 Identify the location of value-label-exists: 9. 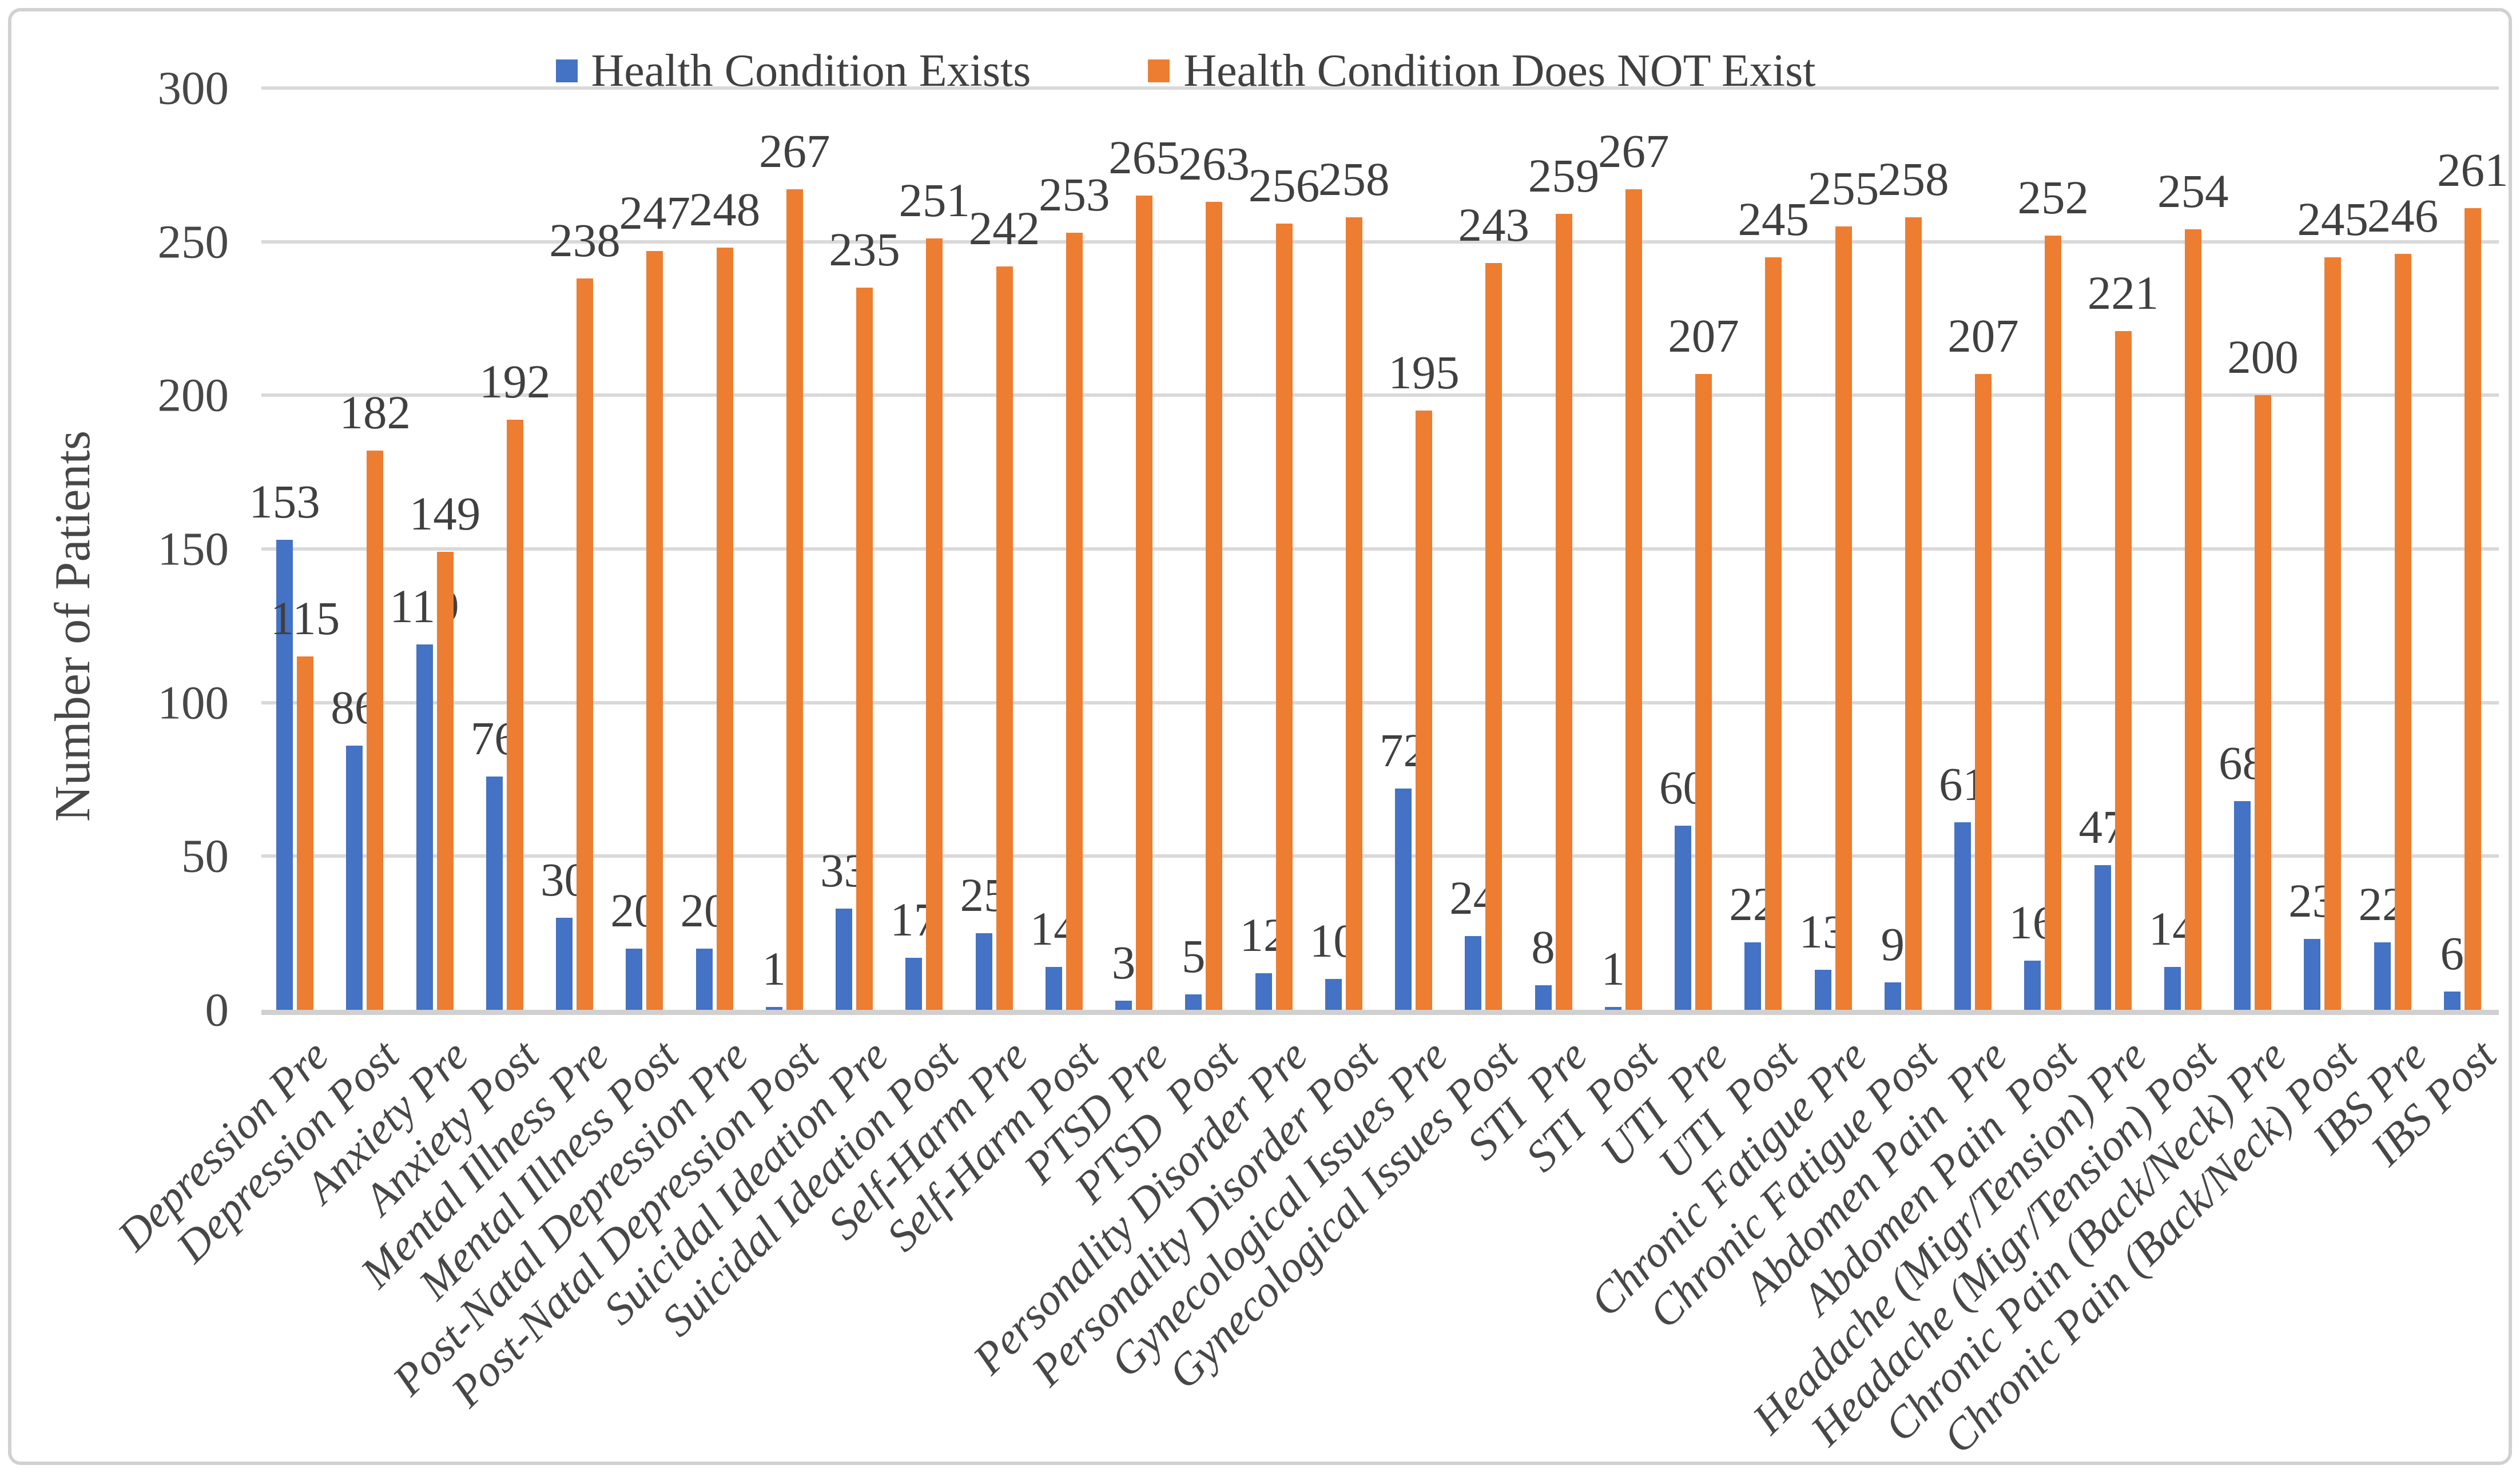
(1893, 943).